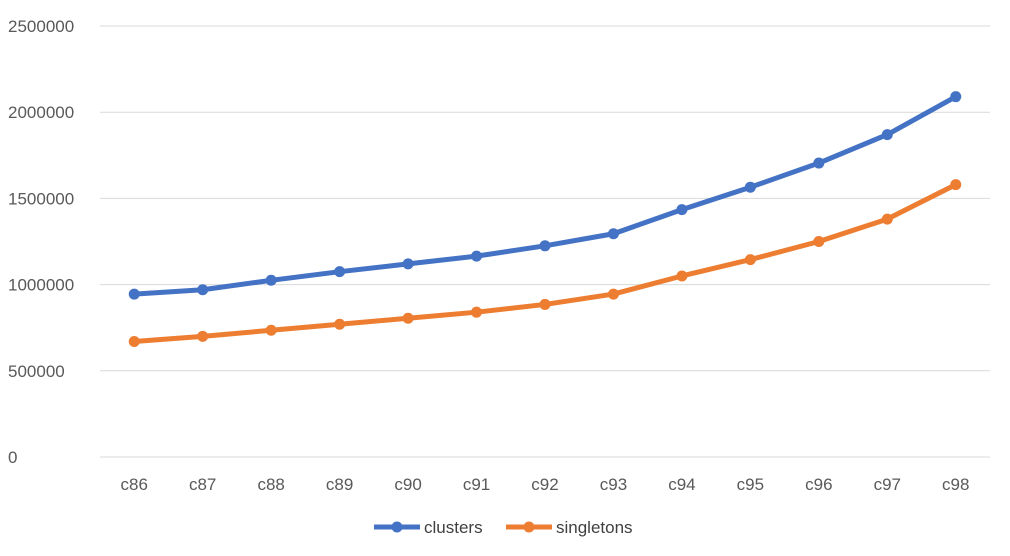  Describe the element at coordinates (681, 484) in the screenshot. I see `x-tick-label: c94` at that location.